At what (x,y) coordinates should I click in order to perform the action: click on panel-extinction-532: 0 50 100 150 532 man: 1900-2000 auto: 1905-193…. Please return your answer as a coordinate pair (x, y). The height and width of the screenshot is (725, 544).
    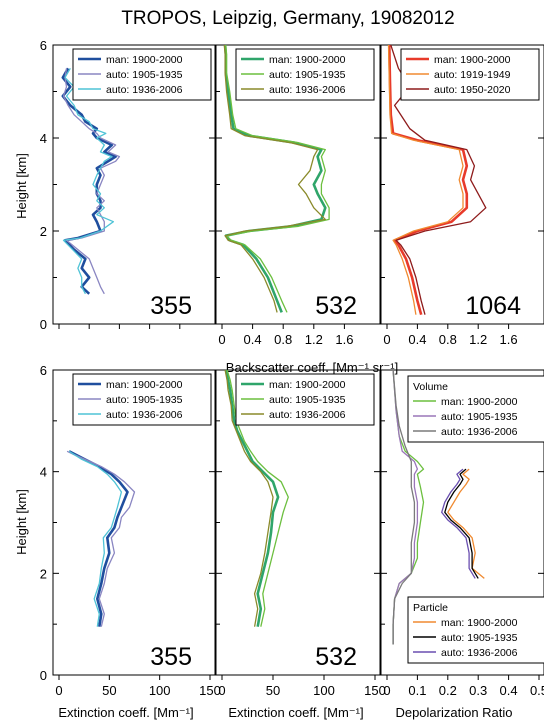
    Looking at the image, I should click on (300, 533).